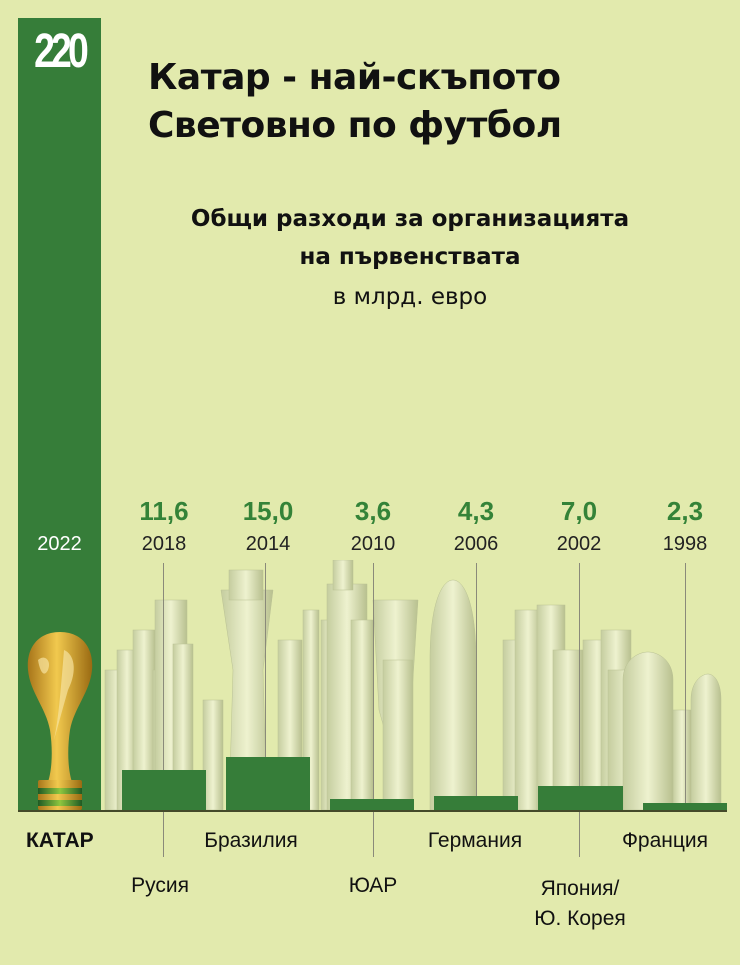 The width and height of the screenshot is (740, 965). I want to click on bar-2010, so click(372, 805).